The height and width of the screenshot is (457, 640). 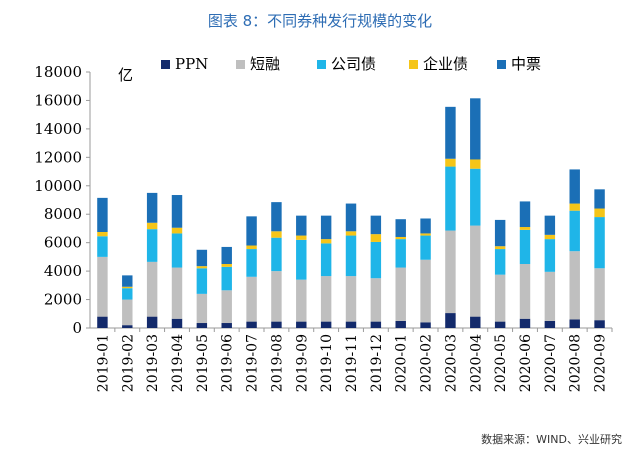 What do you see at coordinates (203, 363) in the screenshot?
I see `x-tick-label: 2019-05` at bounding box center [203, 363].